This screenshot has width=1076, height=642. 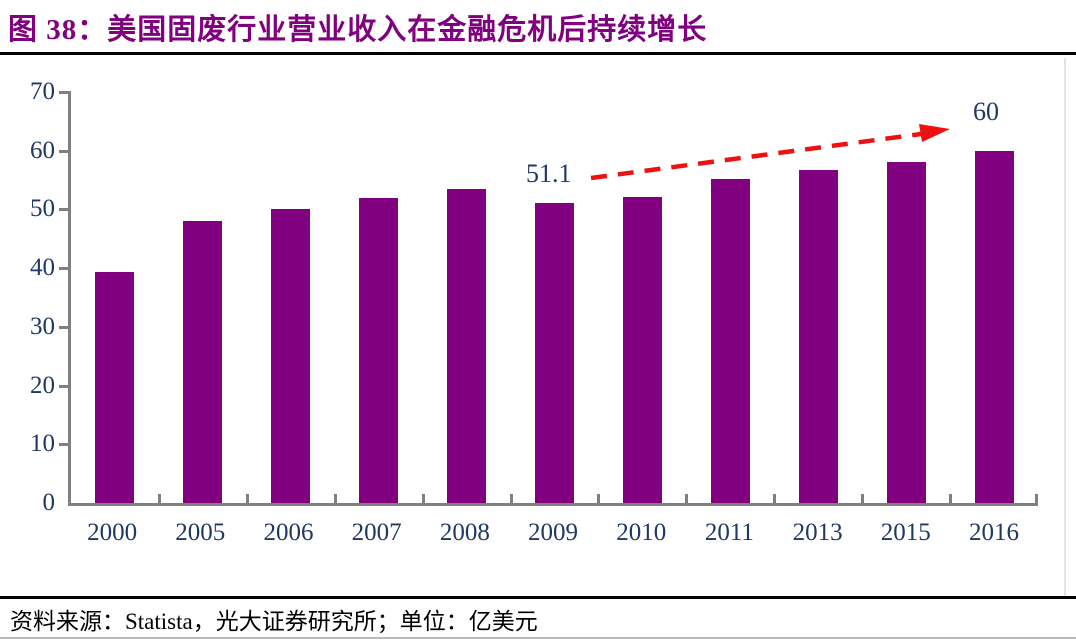 I want to click on bar-slot-2000, so click(x=115, y=297).